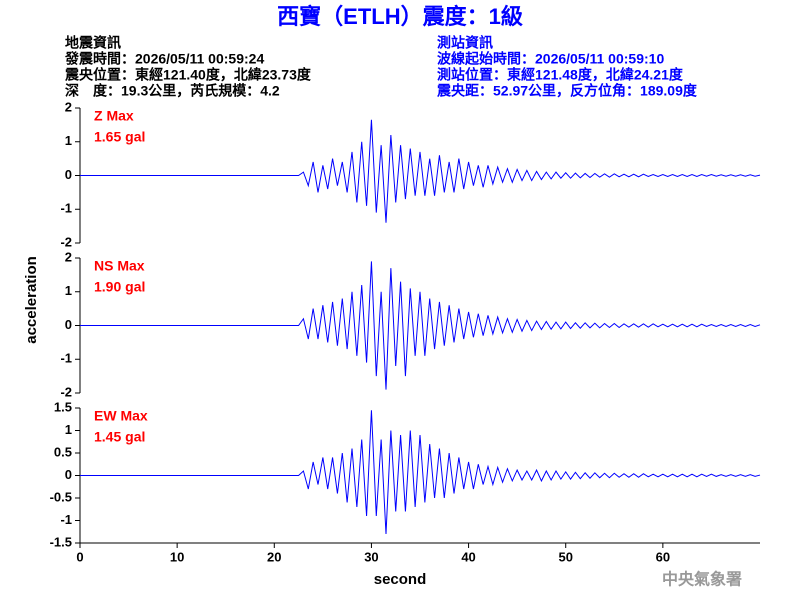  Describe the element at coordinates (371, 556) in the screenshot. I see `x-tick-label: 30` at that location.